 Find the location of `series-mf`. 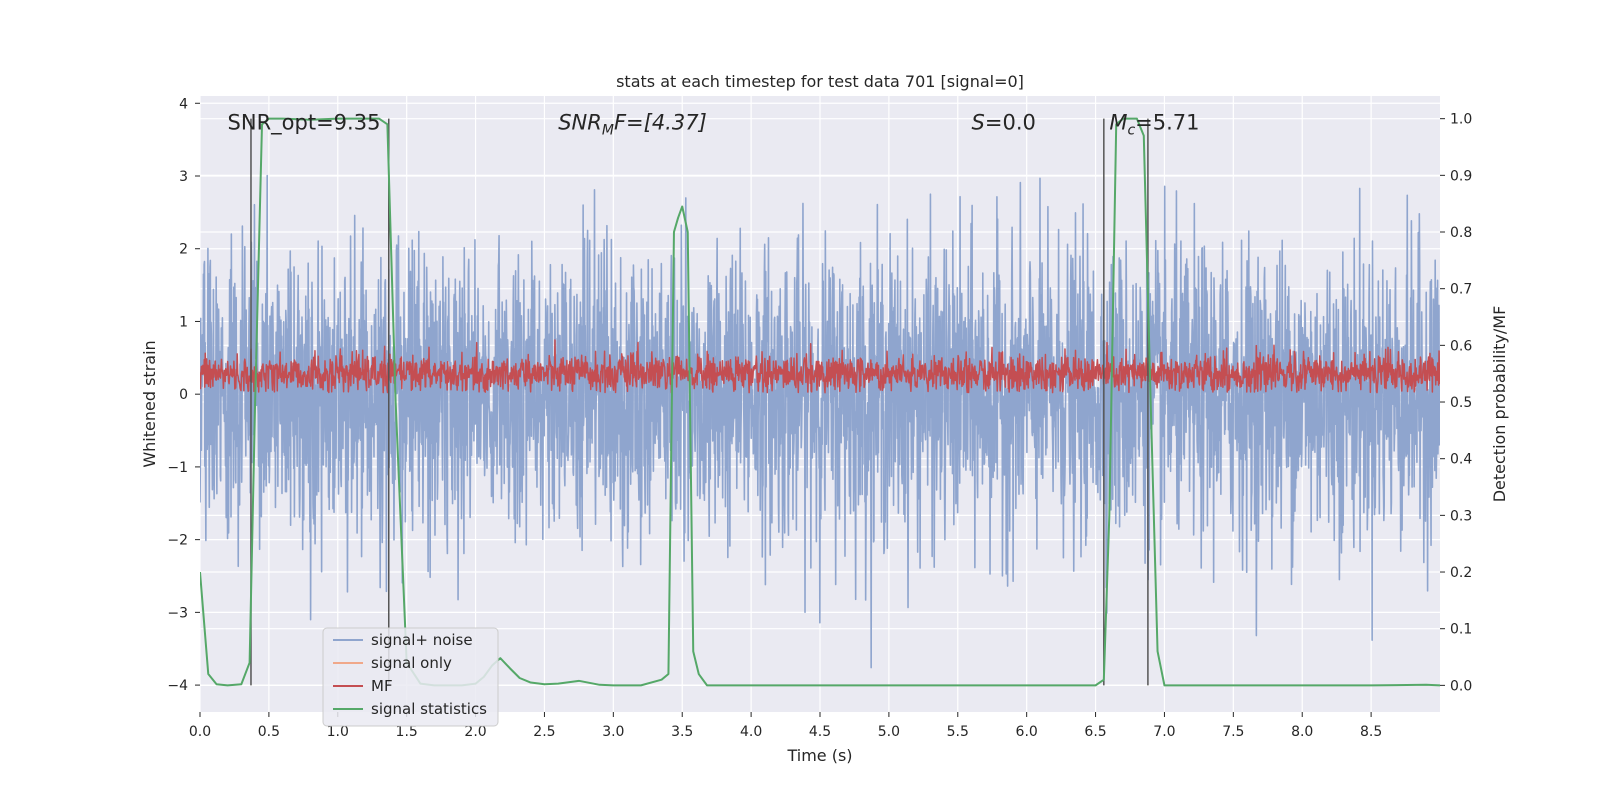

series-mf is located at coordinates (820, 366).